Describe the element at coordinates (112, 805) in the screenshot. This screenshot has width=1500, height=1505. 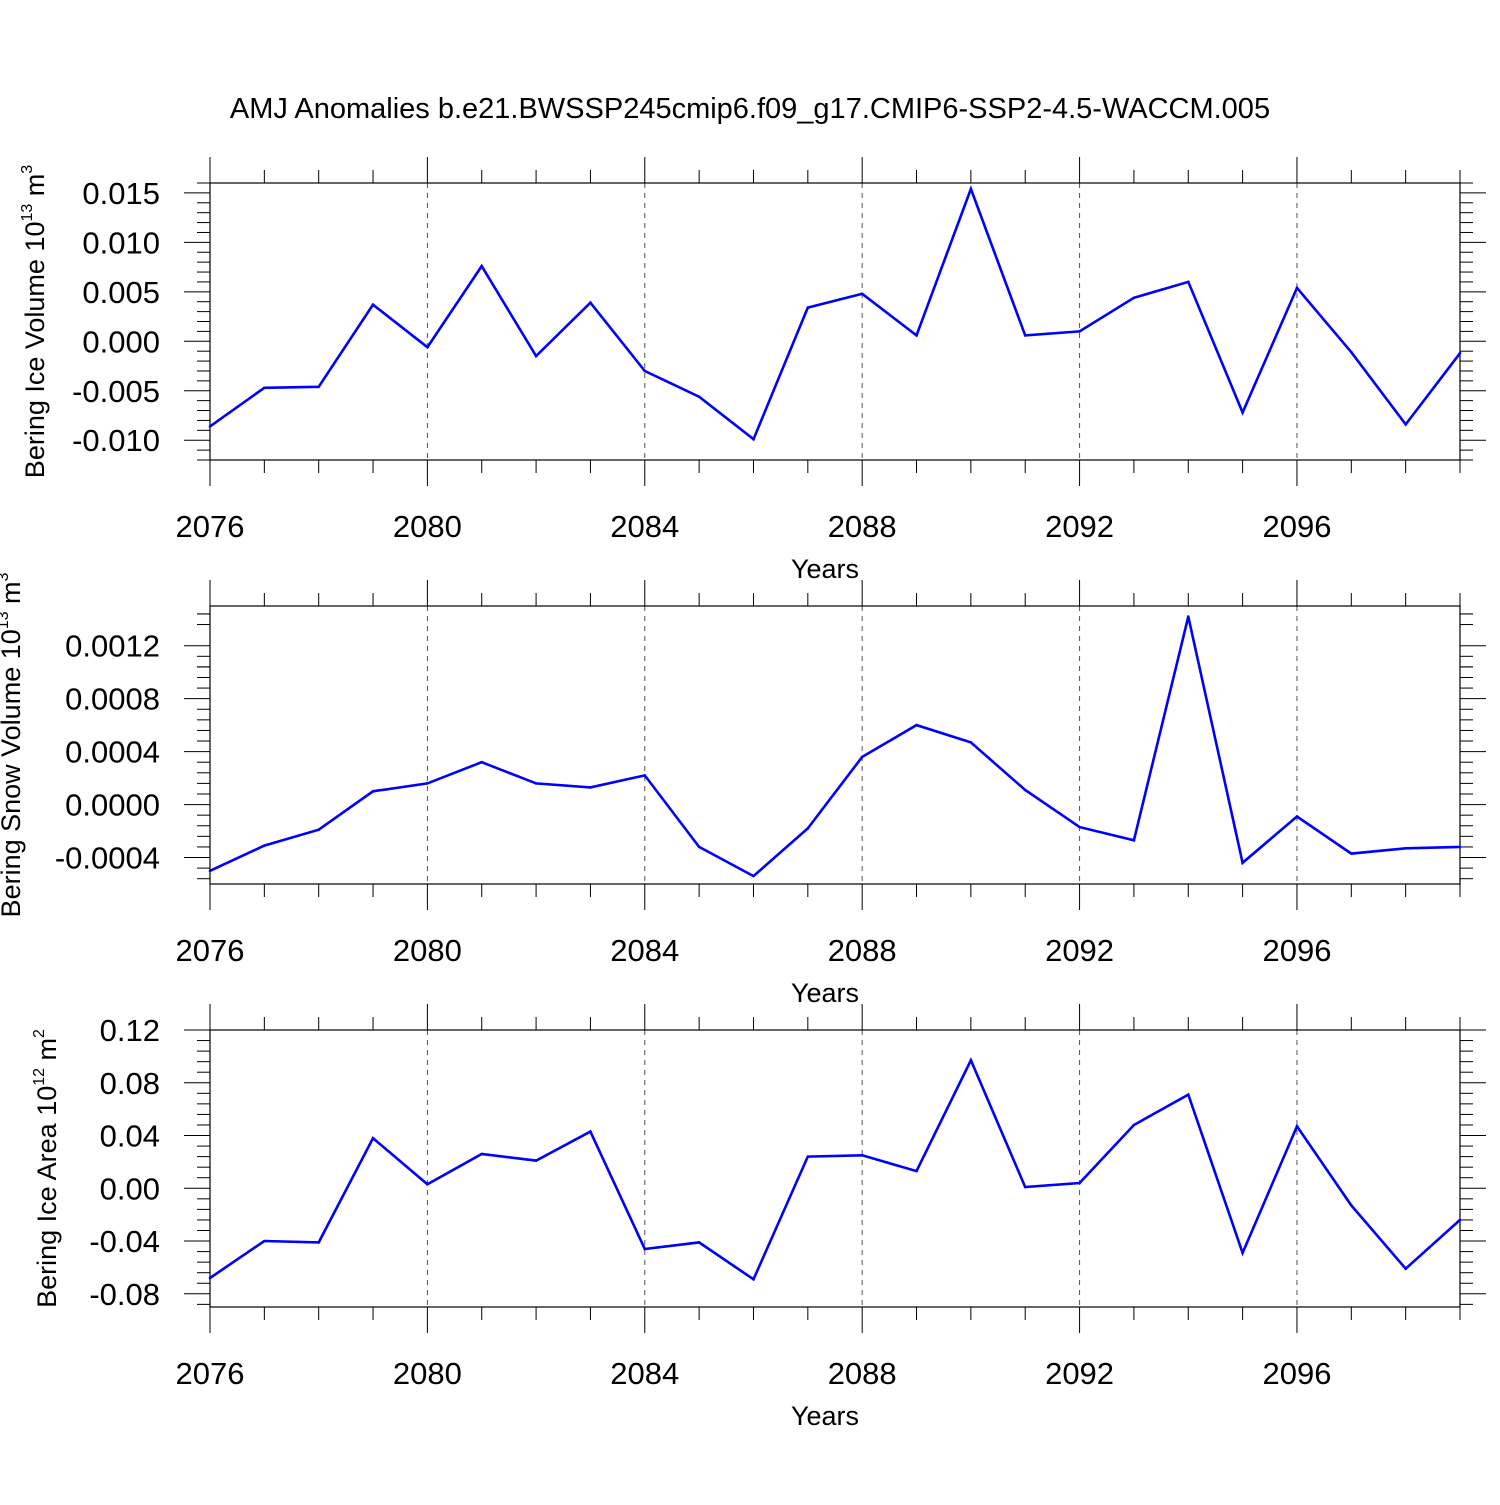
I see `y-tick-label: 0.0000` at that location.